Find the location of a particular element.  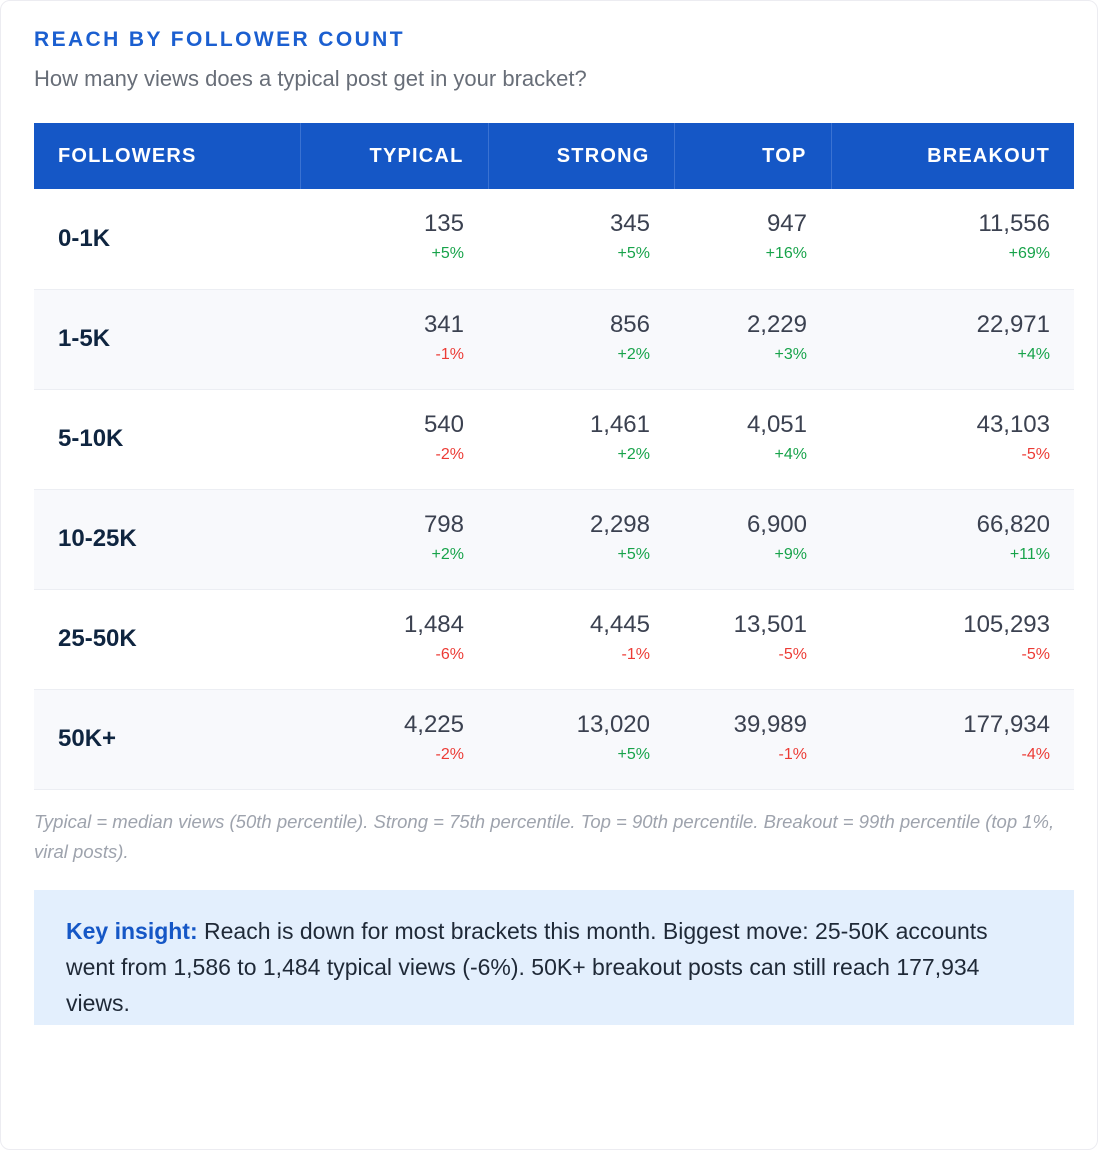

cell-strong: 4,445 -1% is located at coordinates (581, 639).